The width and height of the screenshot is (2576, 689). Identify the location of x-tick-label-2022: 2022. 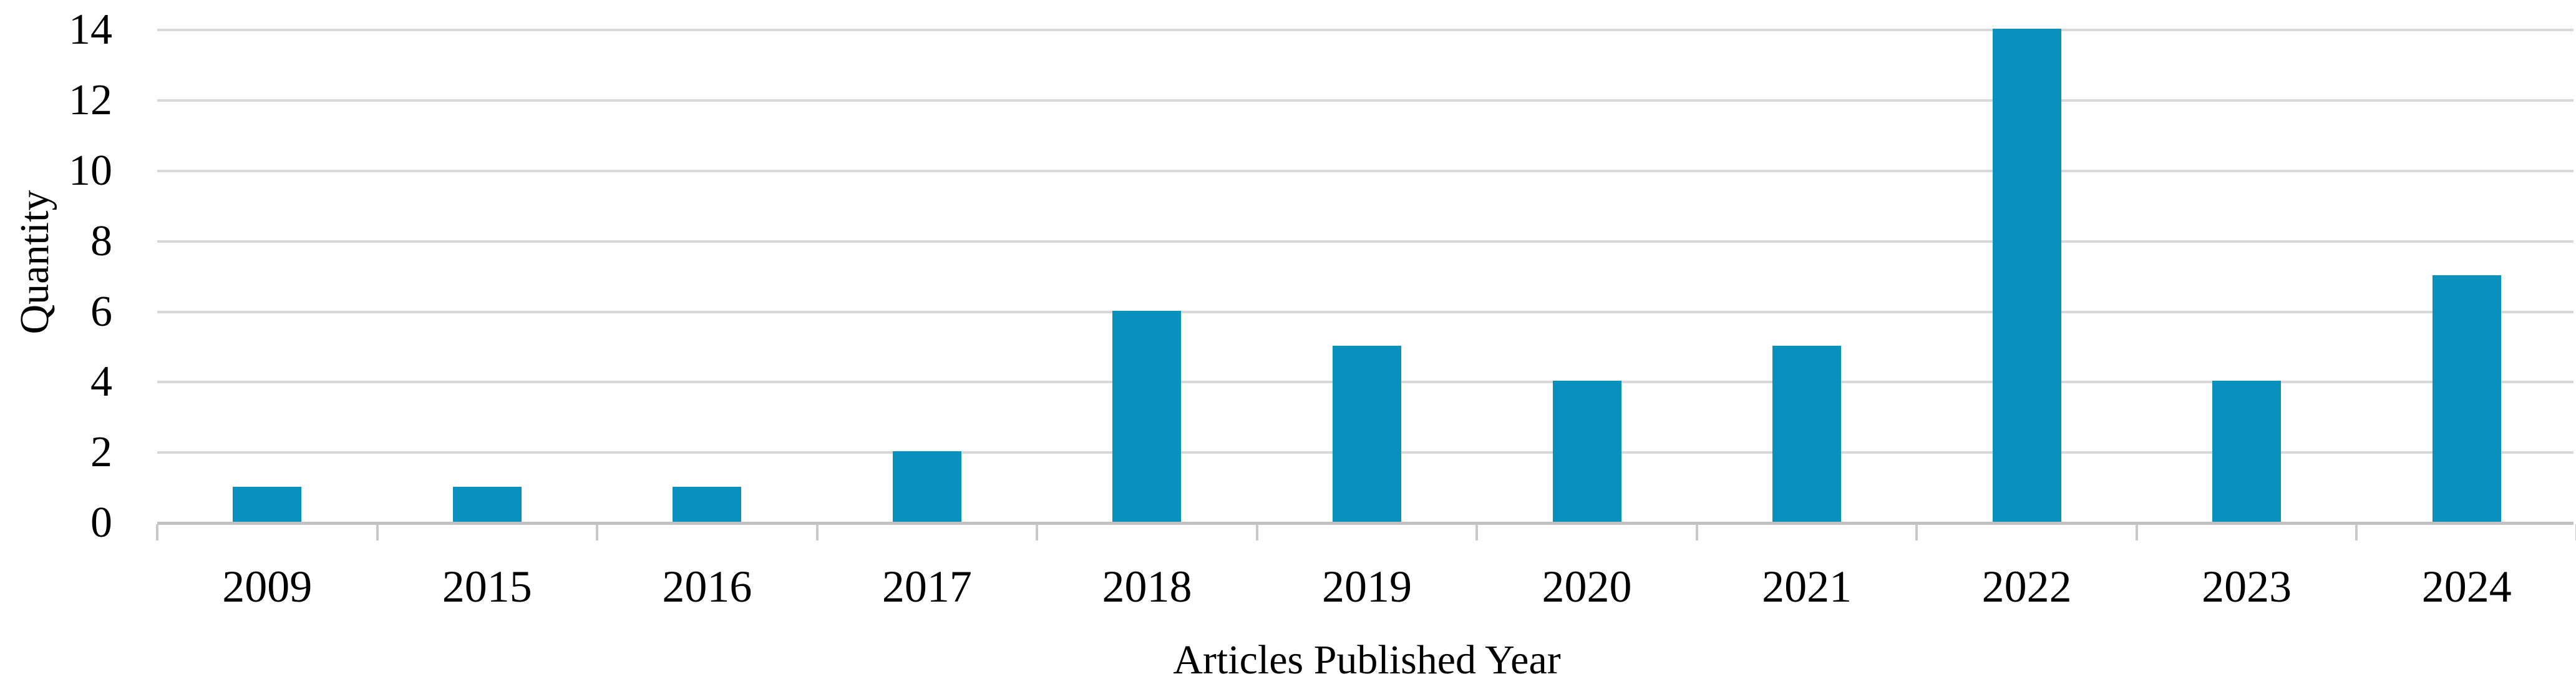
(2027, 587).